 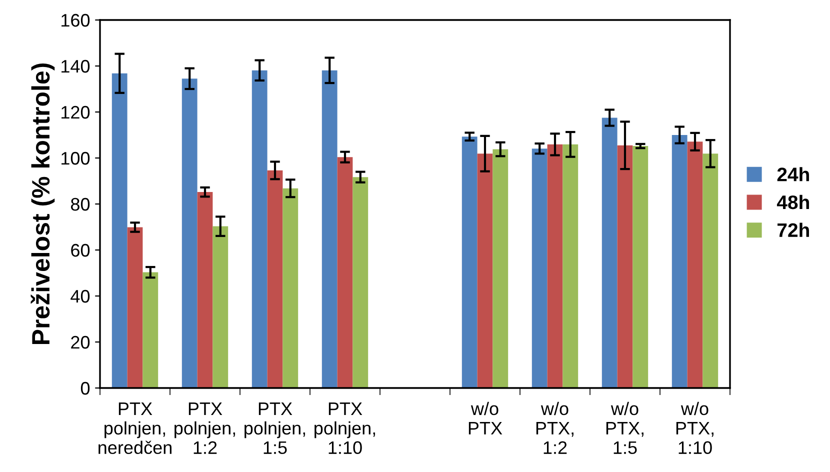 What do you see at coordinates (76, 112) in the screenshot?
I see `y-tick-label: 120` at bounding box center [76, 112].